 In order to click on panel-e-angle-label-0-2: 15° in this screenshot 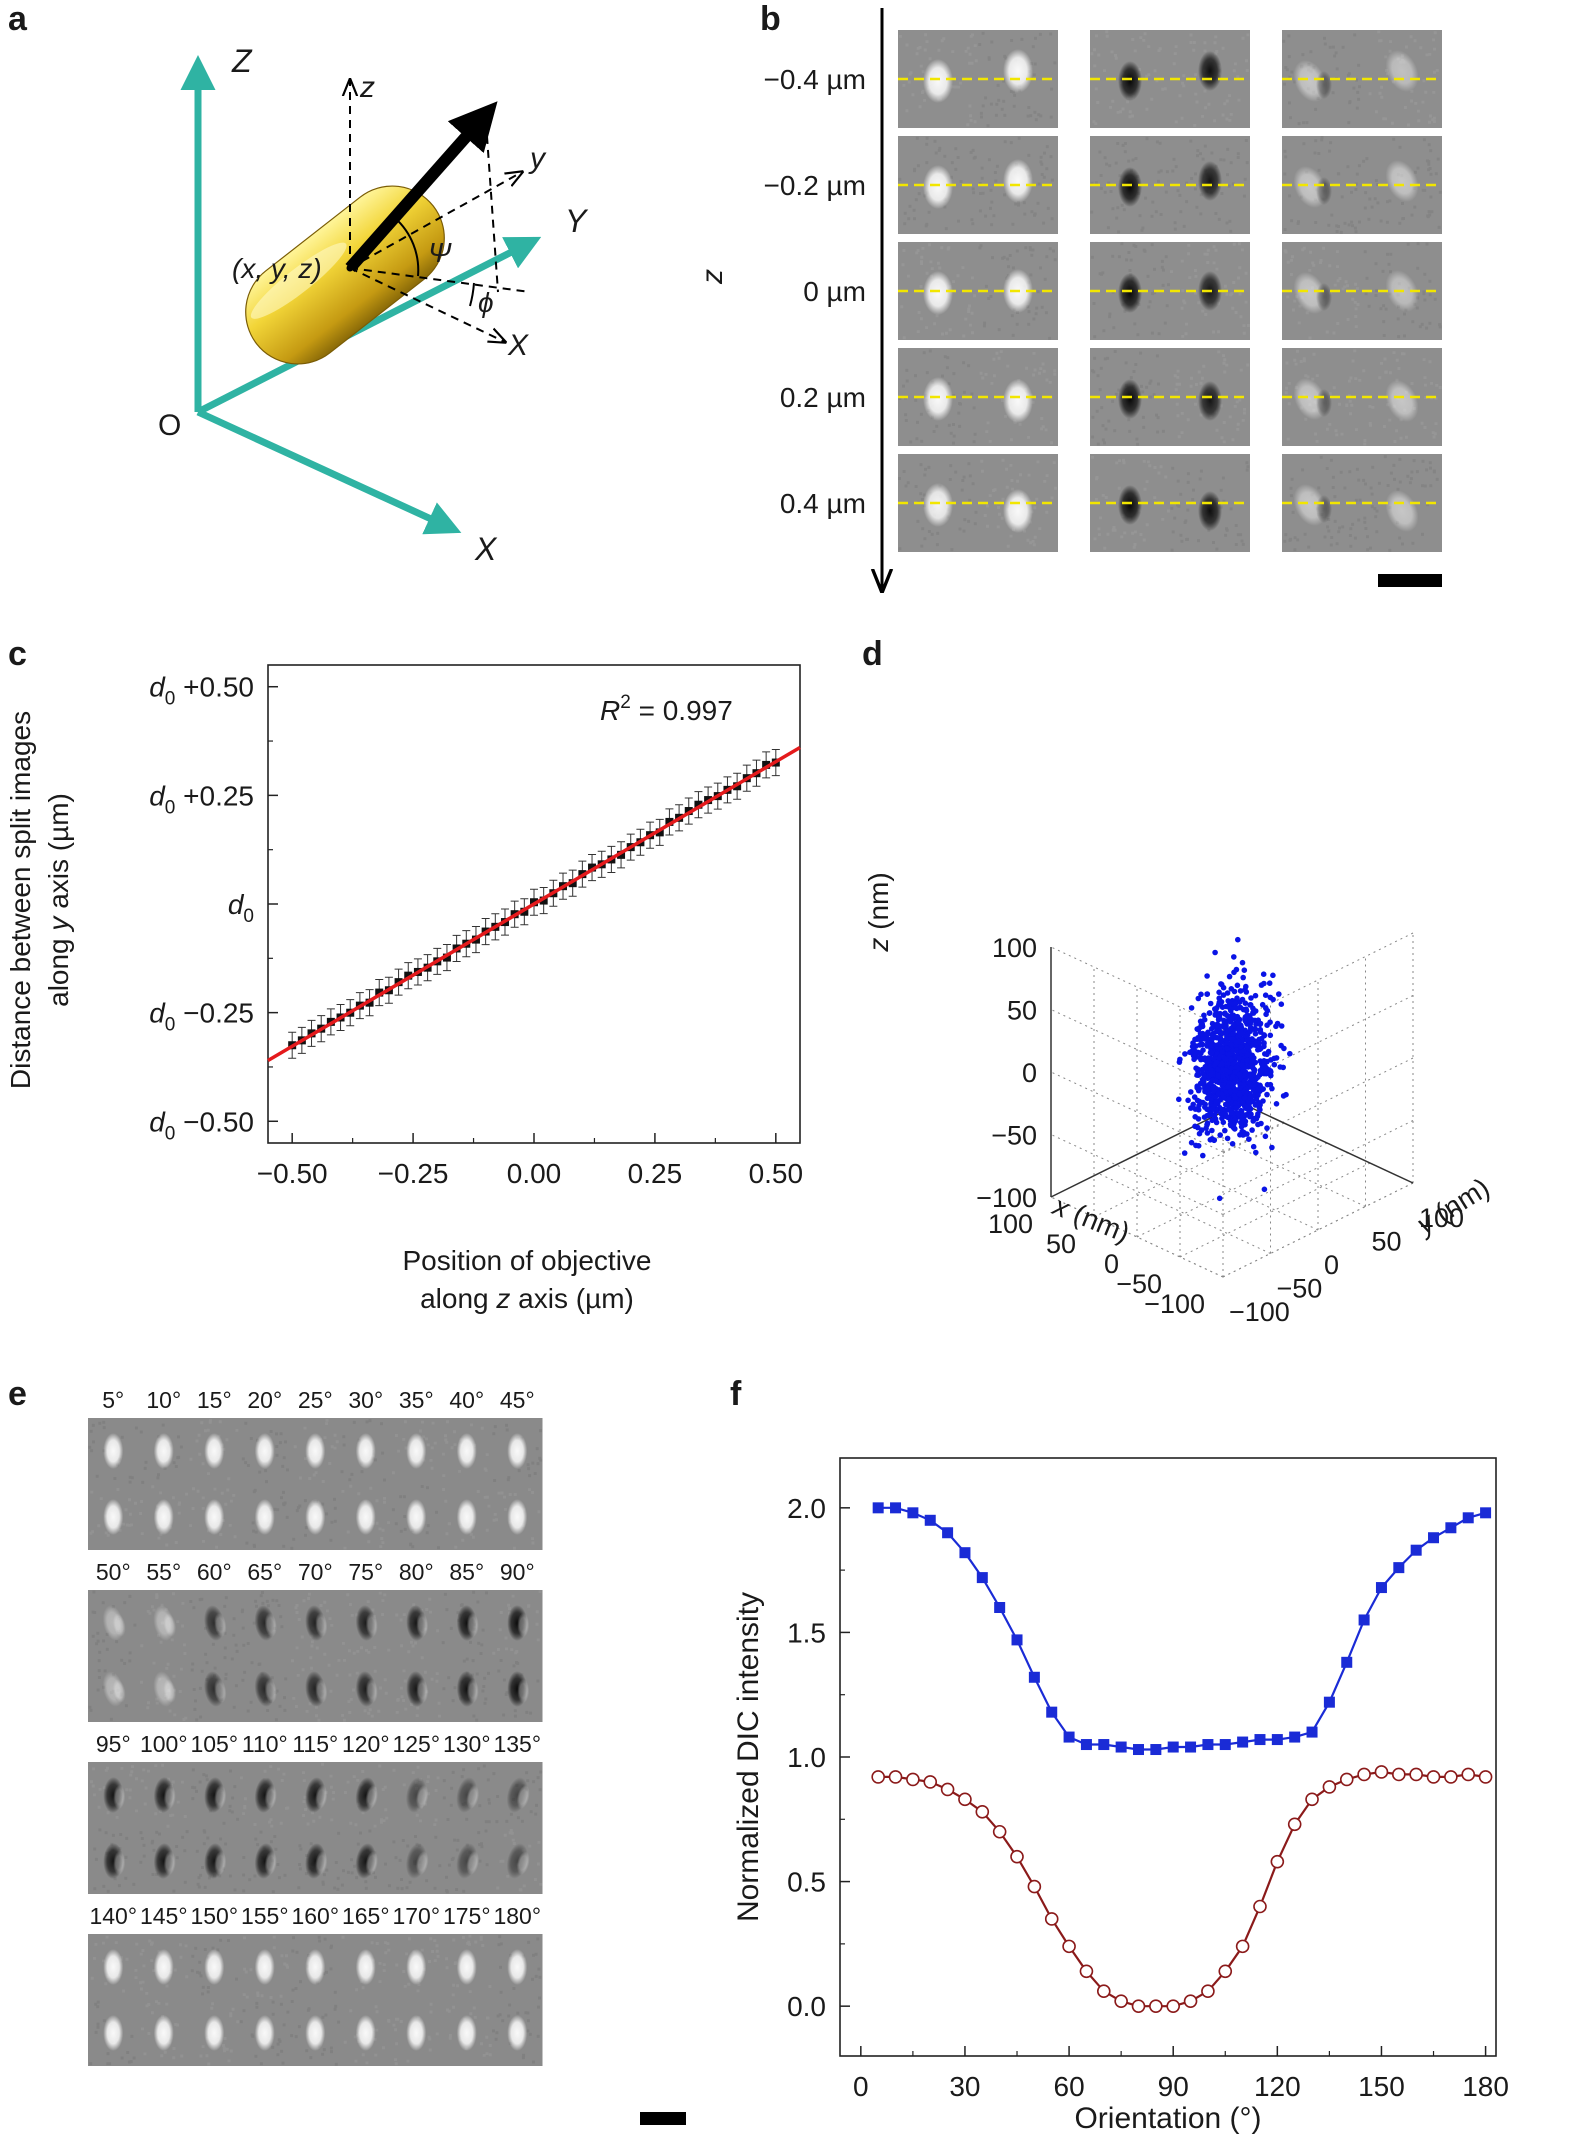, I will do `click(214, 1400)`.